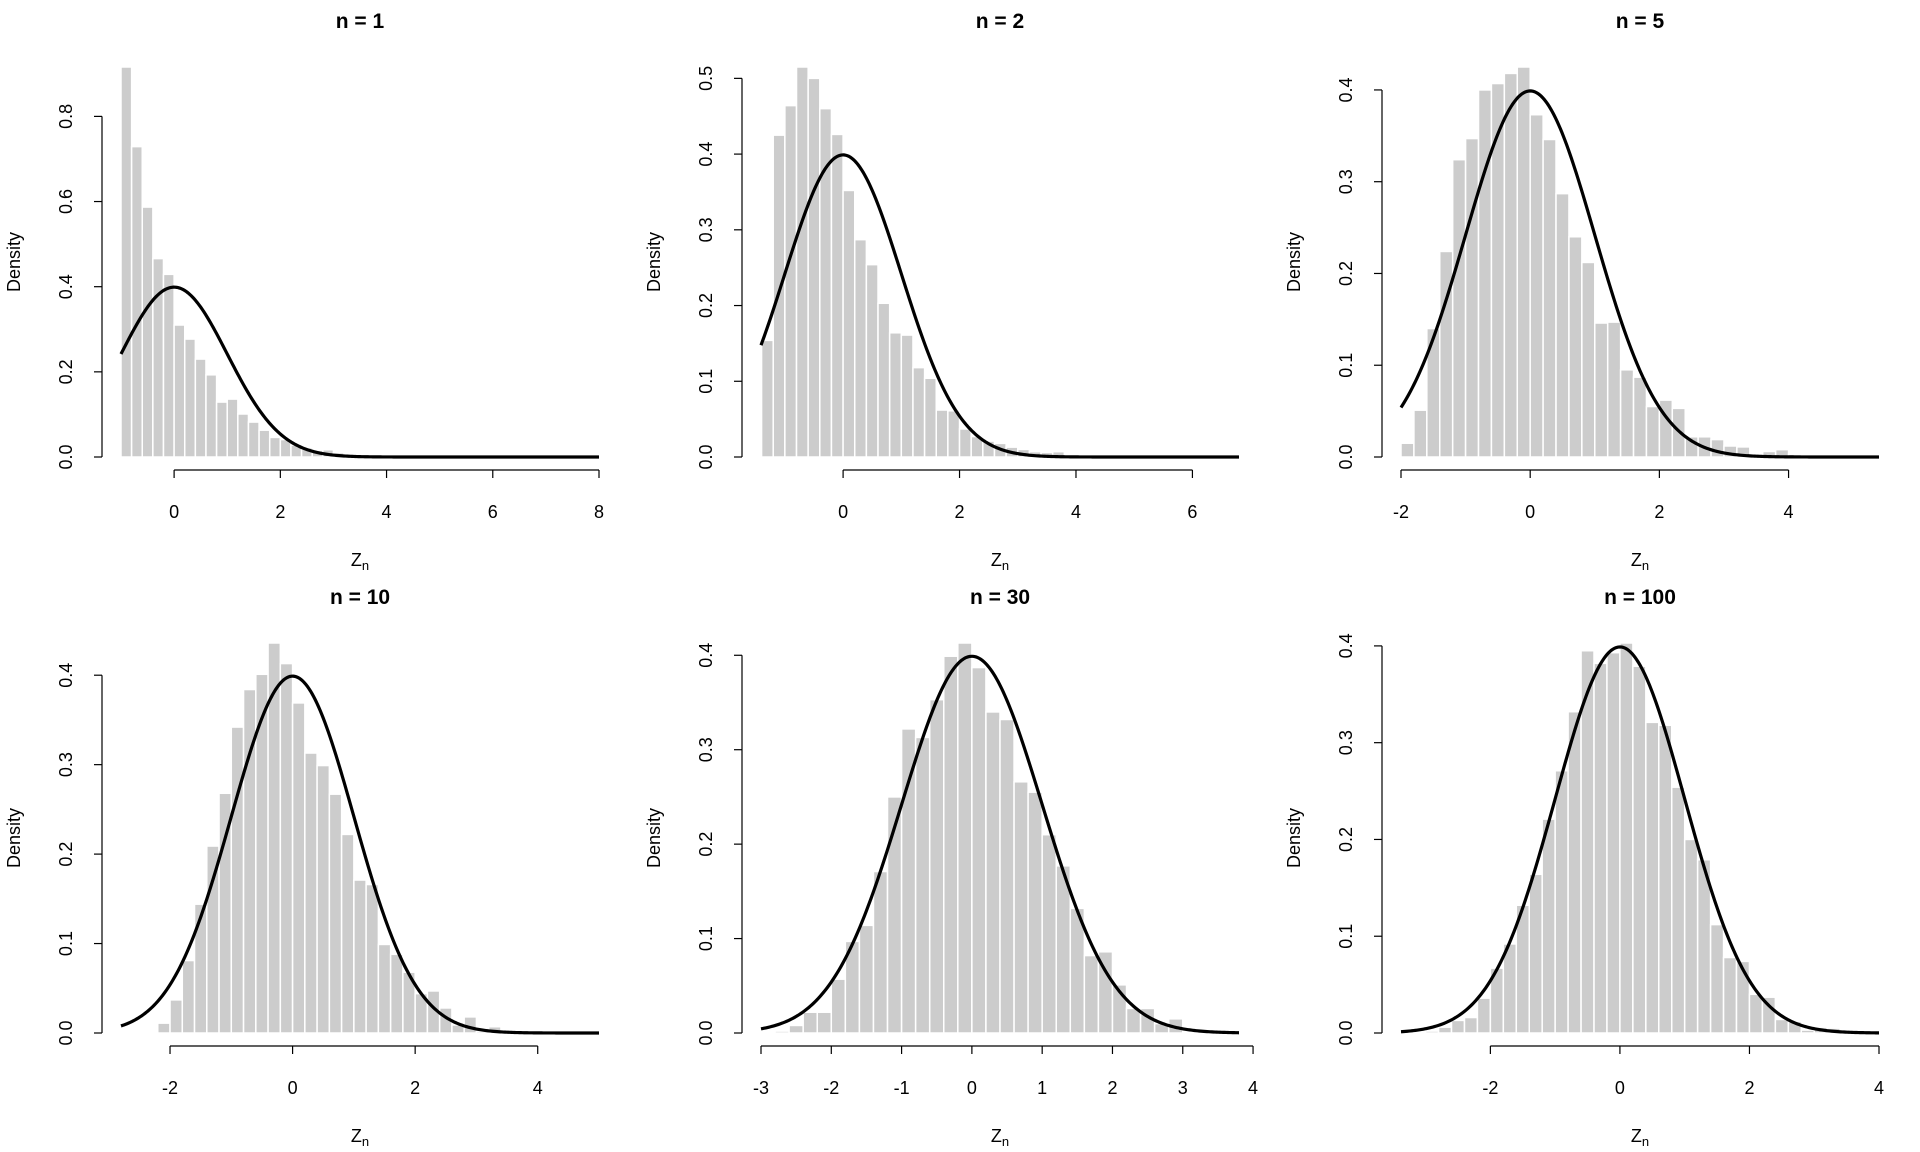 This screenshot has width=1920, height=1152. What do you see at coordinates (996, 1136) in the screenshot?
I see `x-axis-label-main: Z` at bounding box center [996, 1136].